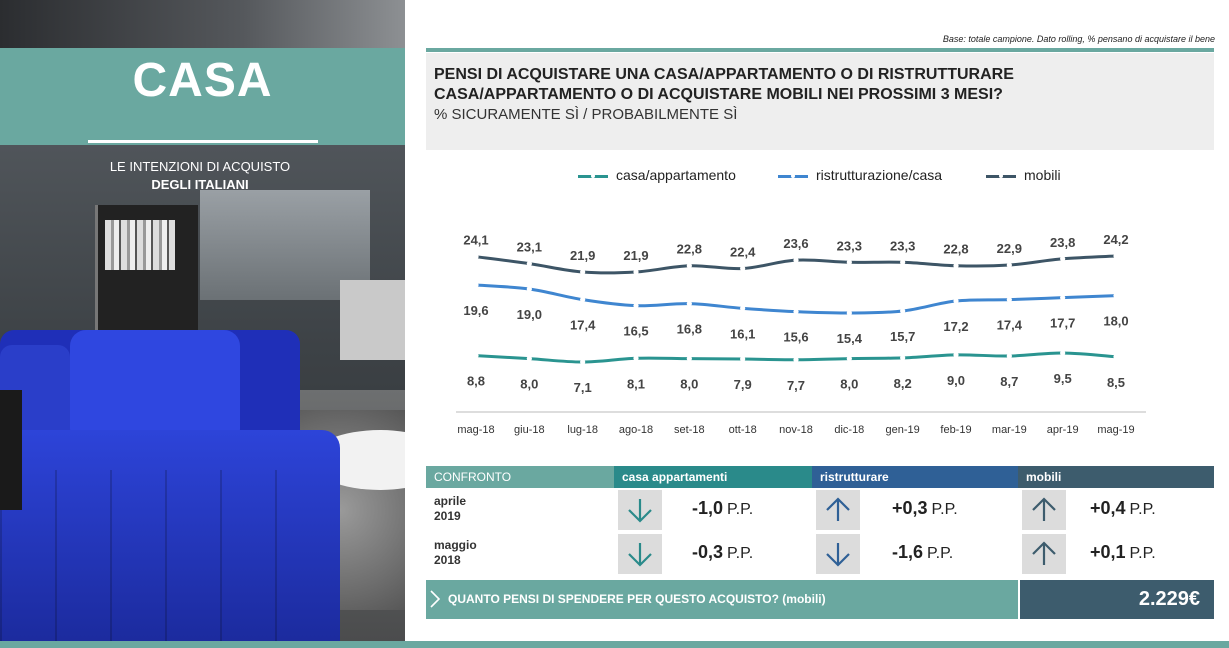 This screenshot has width=1229, height=648. I want to click on legend-label-casa: casa/appartamento, so click(676, 175).